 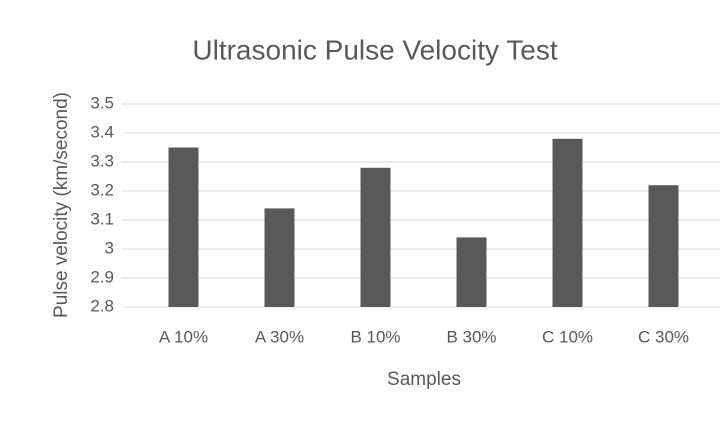 What do you see at coordinates (663, 336) in the screenshot?
I see `x-tick-label: C 30%` at bounding box center [663, 336].